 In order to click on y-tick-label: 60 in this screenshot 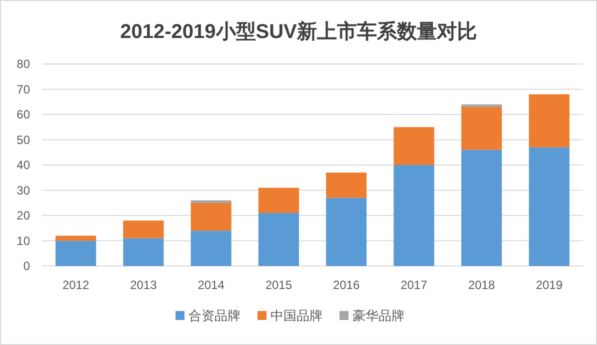, I will do `click(23, 115)`.